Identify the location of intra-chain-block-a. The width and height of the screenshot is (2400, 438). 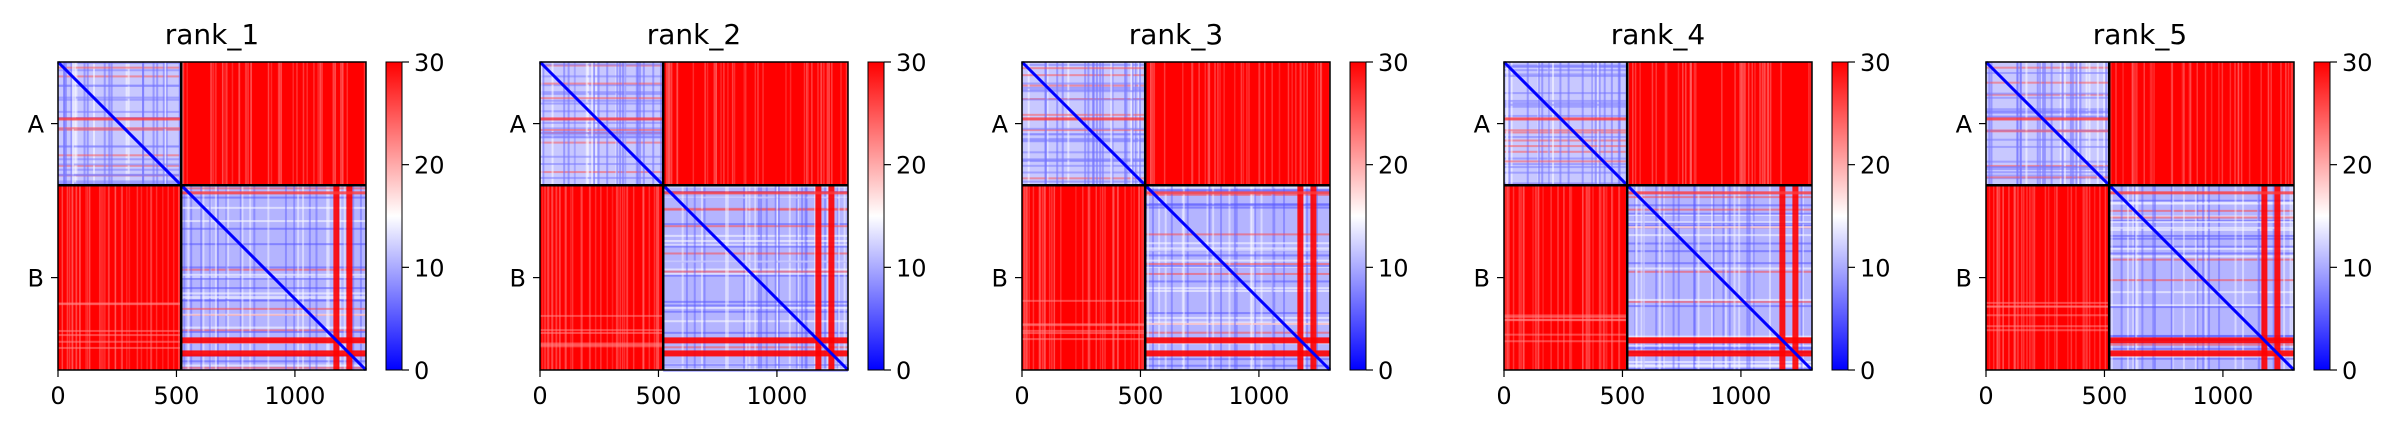
(1566, 123).